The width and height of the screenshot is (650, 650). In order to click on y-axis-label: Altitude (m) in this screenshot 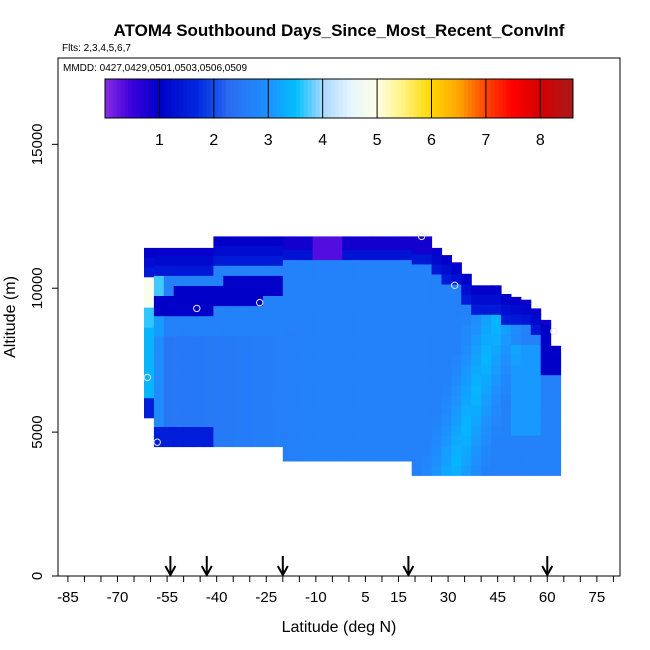, I will do `click(10, 317)`.